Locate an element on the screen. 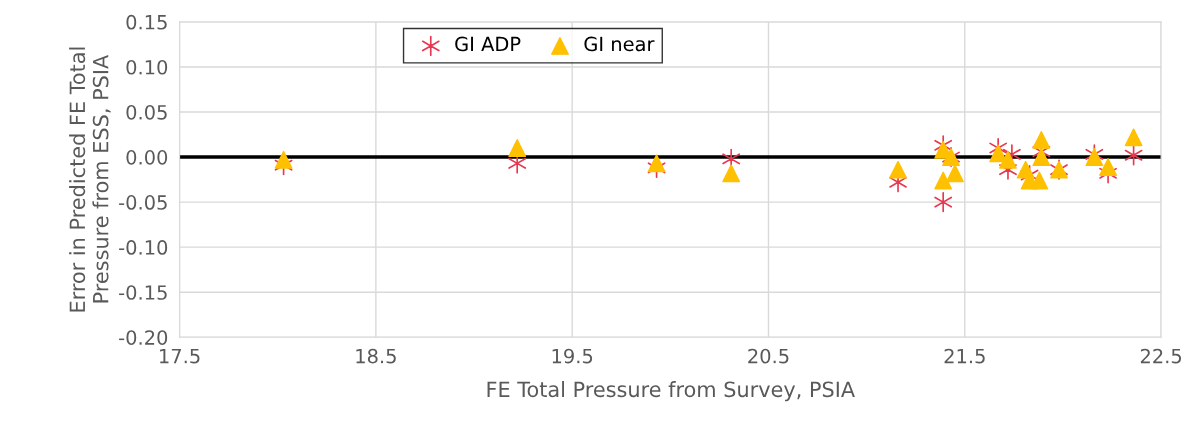 The image size is (1197, 438). y-tick-label: 0.05 is located at coordinates (146, 112).